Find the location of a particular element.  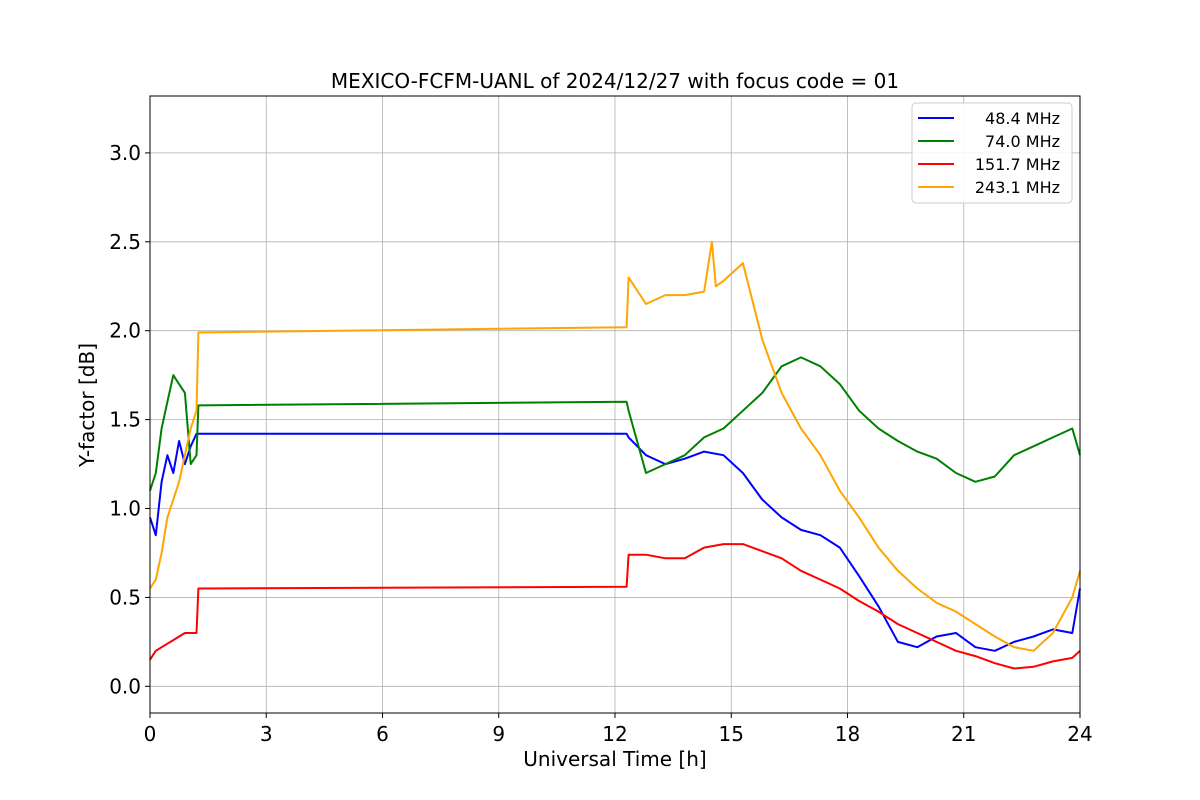

legend-box is located at coordinates (992, 153).